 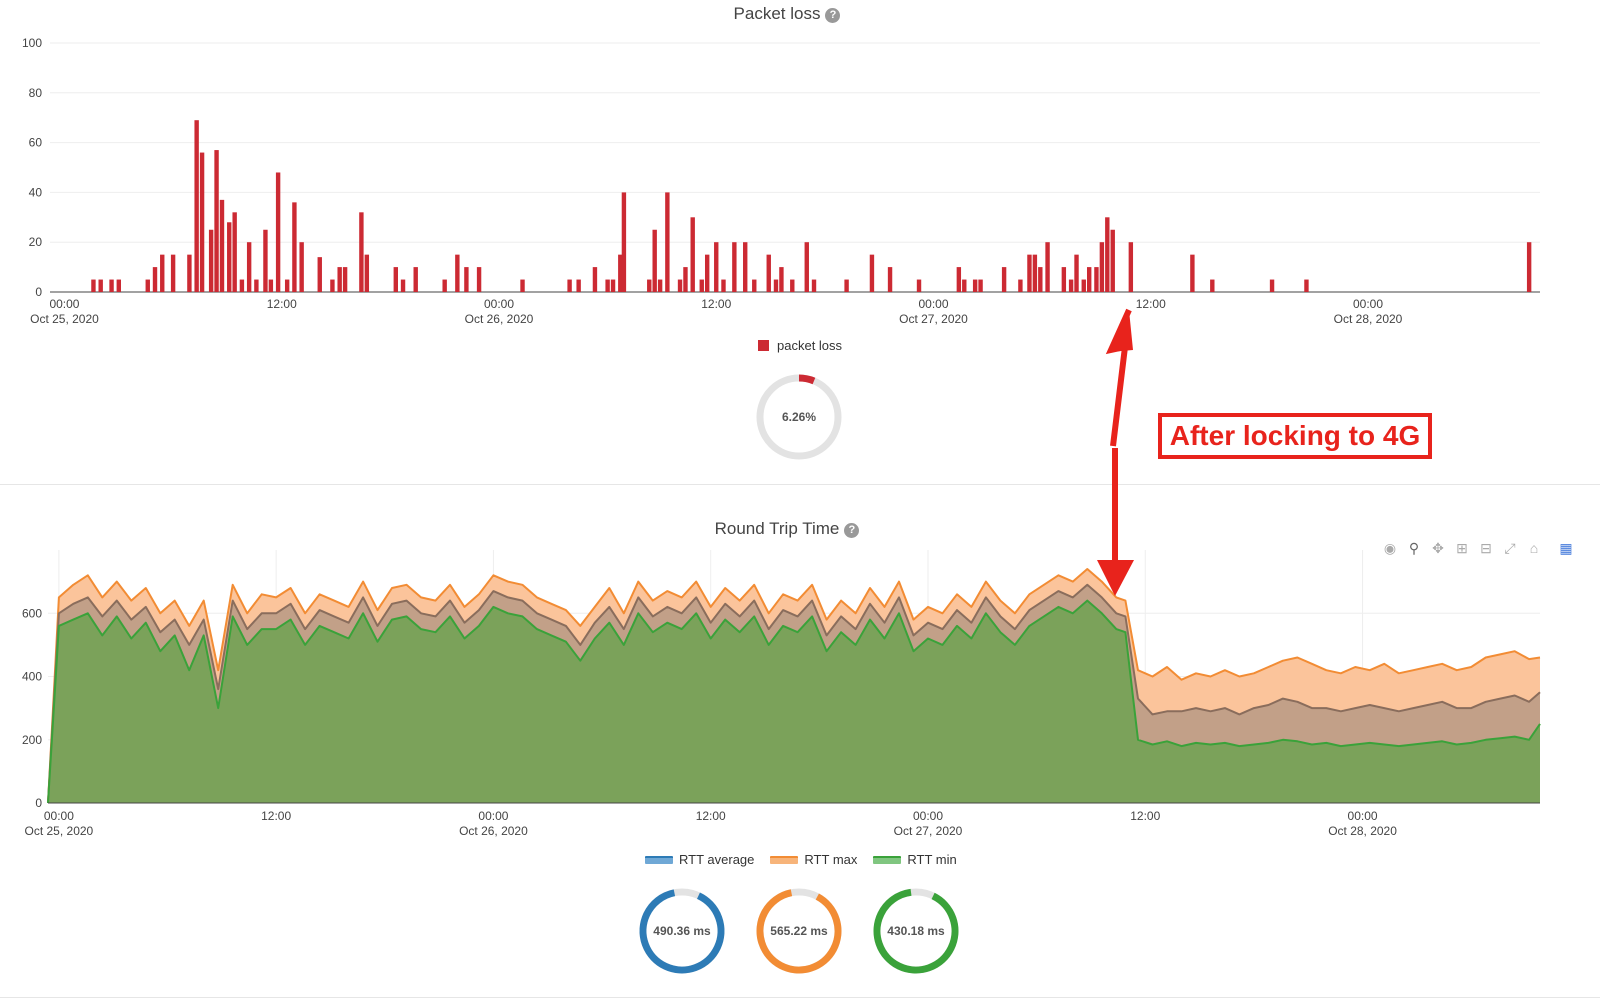 I want to click on x-tick-date-label: Oct 28, 2020, so click(x=1368, y=319).